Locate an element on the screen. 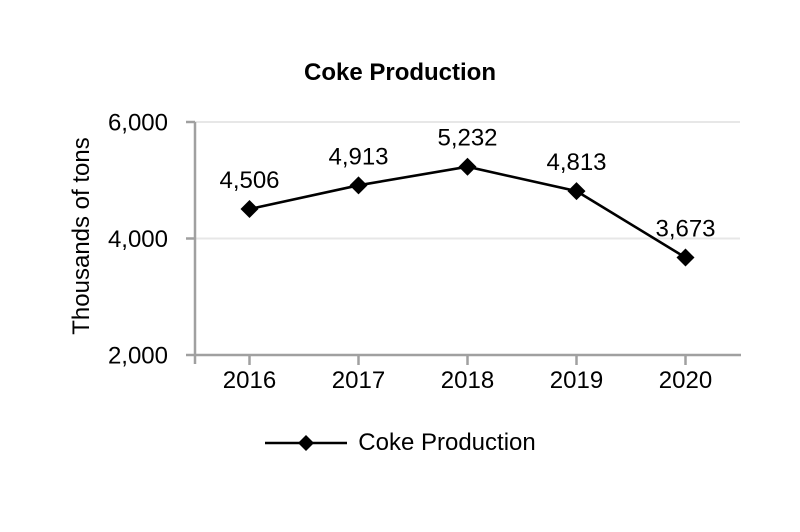 The height and width of the screenshot is (532, 800). y-tick-label: 2,000 is located at coordinates (138, 356).